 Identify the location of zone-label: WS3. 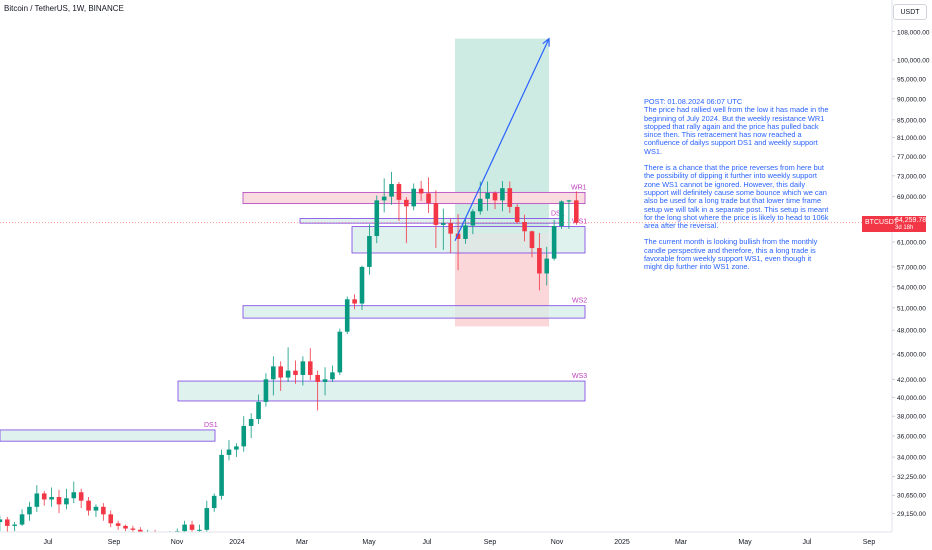
(579, 376).